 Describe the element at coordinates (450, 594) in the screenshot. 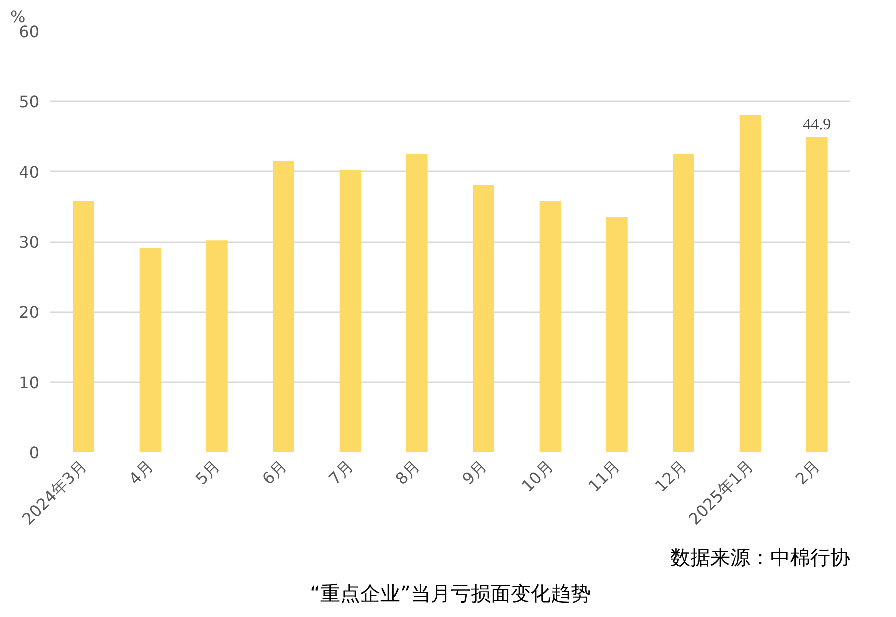

I see `text: “重点企业”当月亏损面变化趋势` at that location.